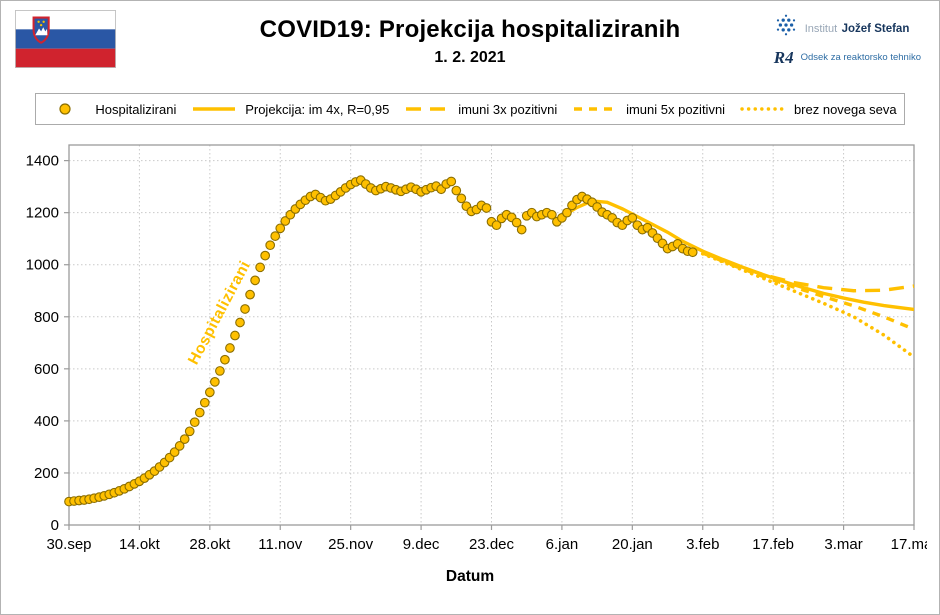  Describe the element at coordinates (763, 109) in the screenshot. I see `dot-swatch-icon` at that location.